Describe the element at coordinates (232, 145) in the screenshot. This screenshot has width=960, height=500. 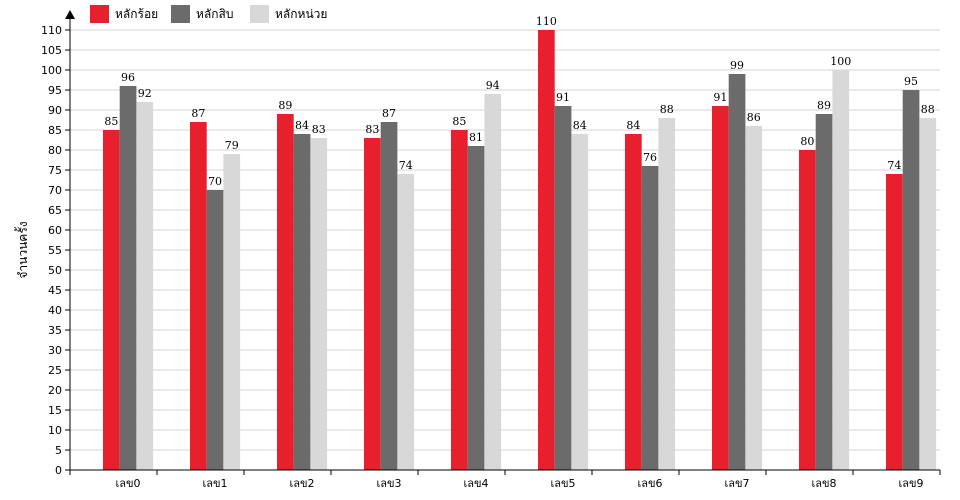
I see `data-label: 79` at that location.